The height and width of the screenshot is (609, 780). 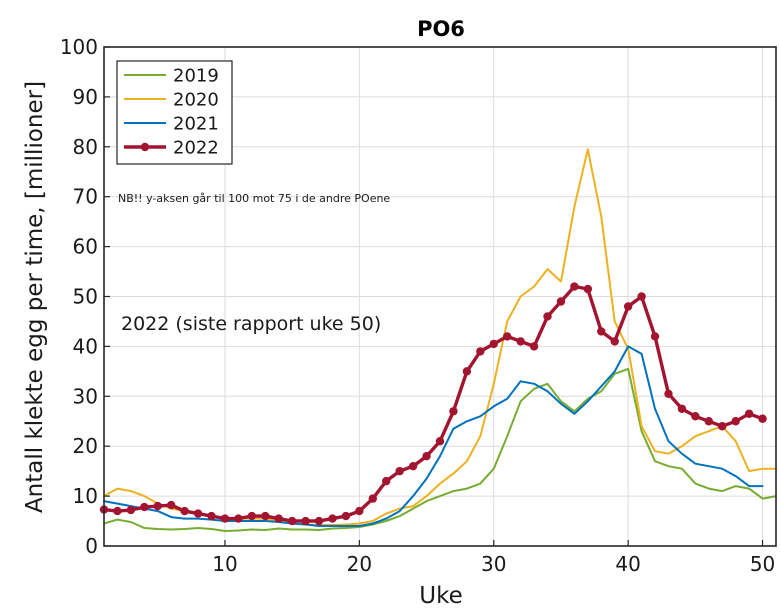 What do you see at coordinates (85, 396) in the screenshot?
I see `y-tick-label: 30` at bounding box center [85, 396].